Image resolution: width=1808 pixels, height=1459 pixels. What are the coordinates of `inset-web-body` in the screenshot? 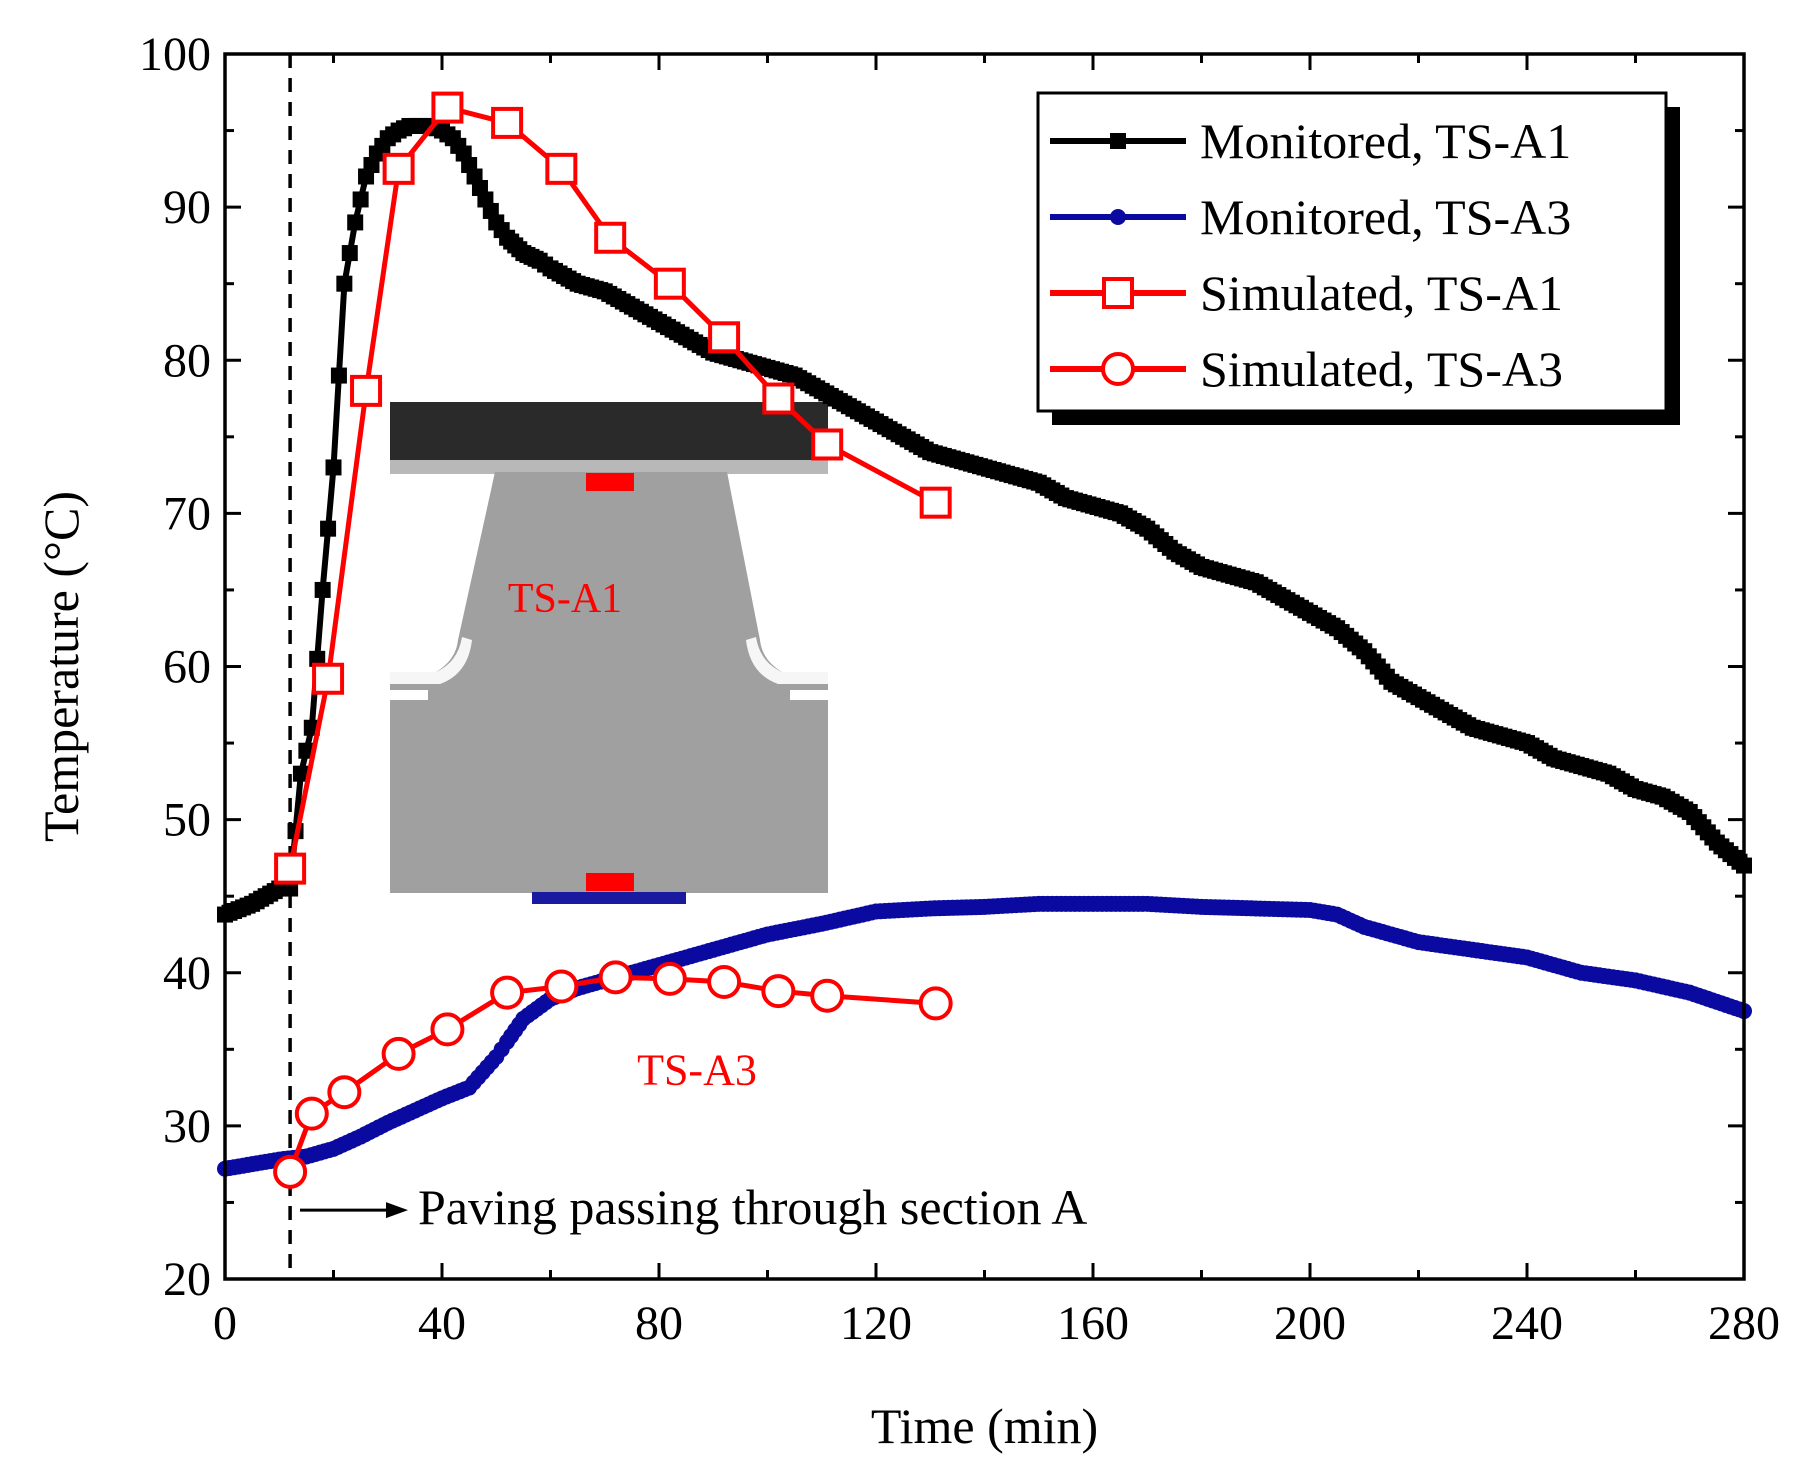 It's located at (609, 682).